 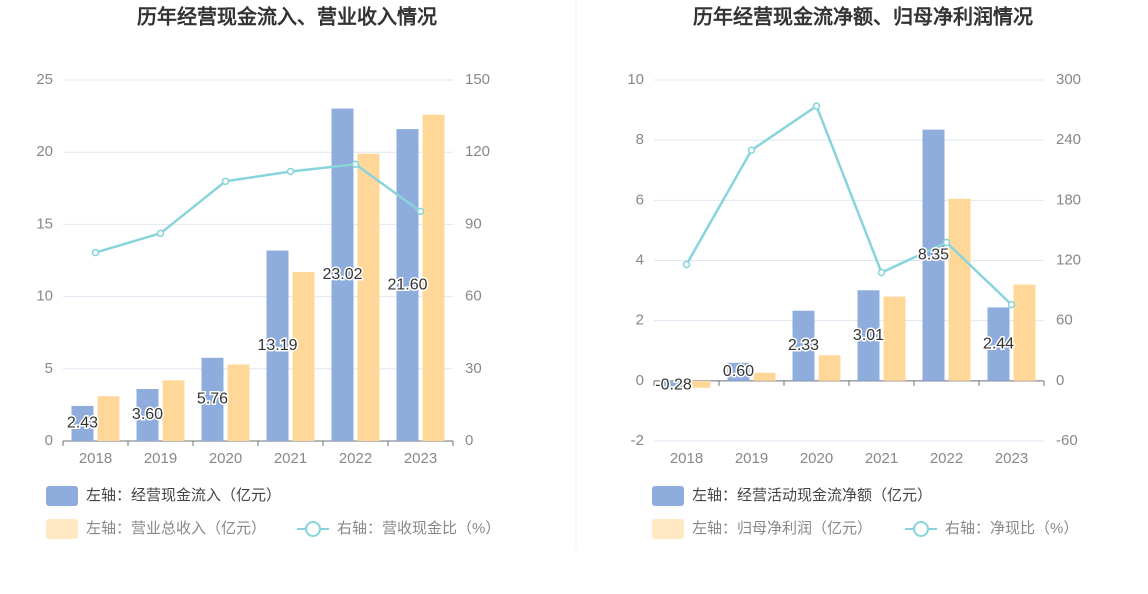 I want to click on y2-tick-label: 300, so click(x=1068, y=79).